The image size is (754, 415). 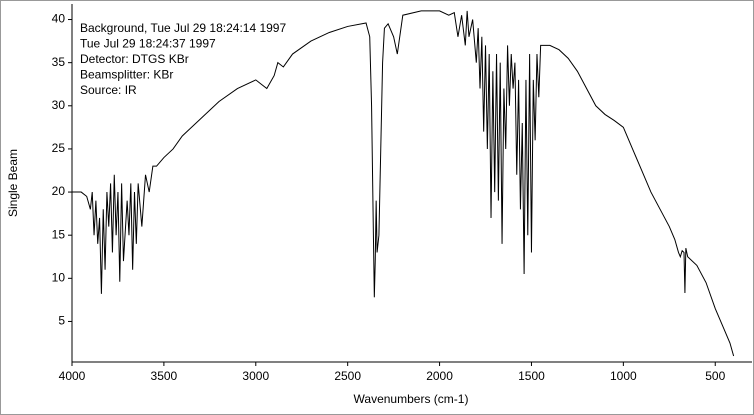 I want to click on y-tick-label: 15, so click(x=59, y=234).